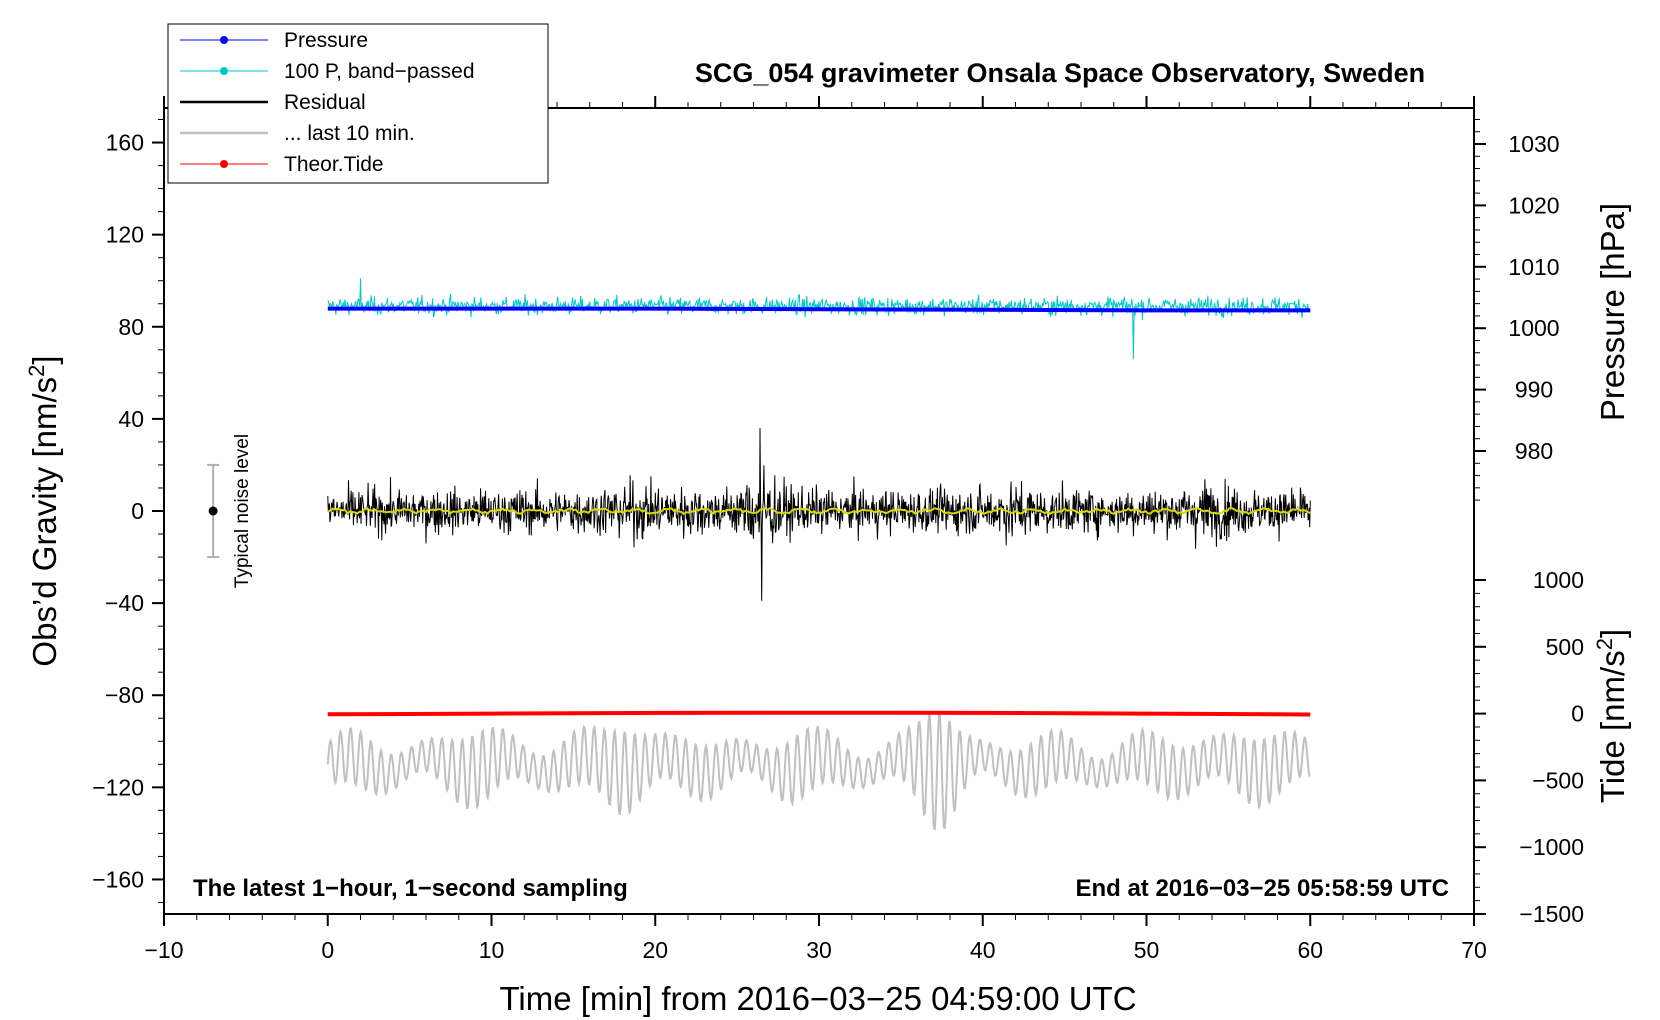 The width and height of the screenshot is (1660, 1020). What do you see at coordinates (983, 950) in the screenshot?
I see `x-tick-label: 40` at bounding box center [983, 950].